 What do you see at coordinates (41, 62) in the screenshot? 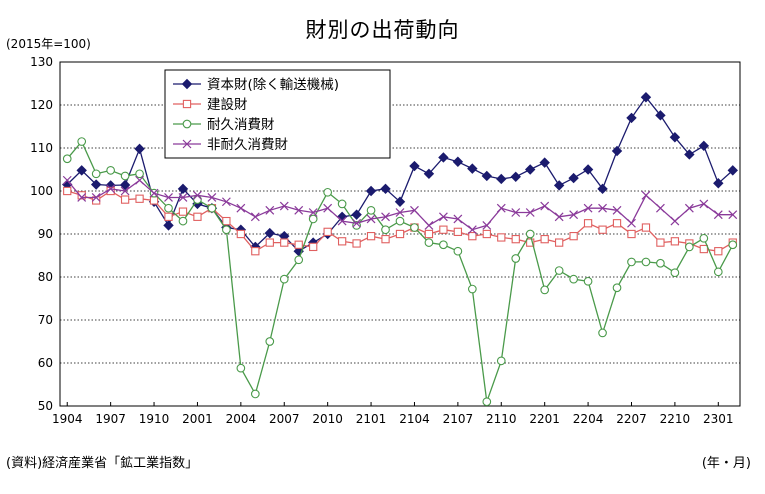
I see `y-tick-label: 130` at bounding box center [41, 62].